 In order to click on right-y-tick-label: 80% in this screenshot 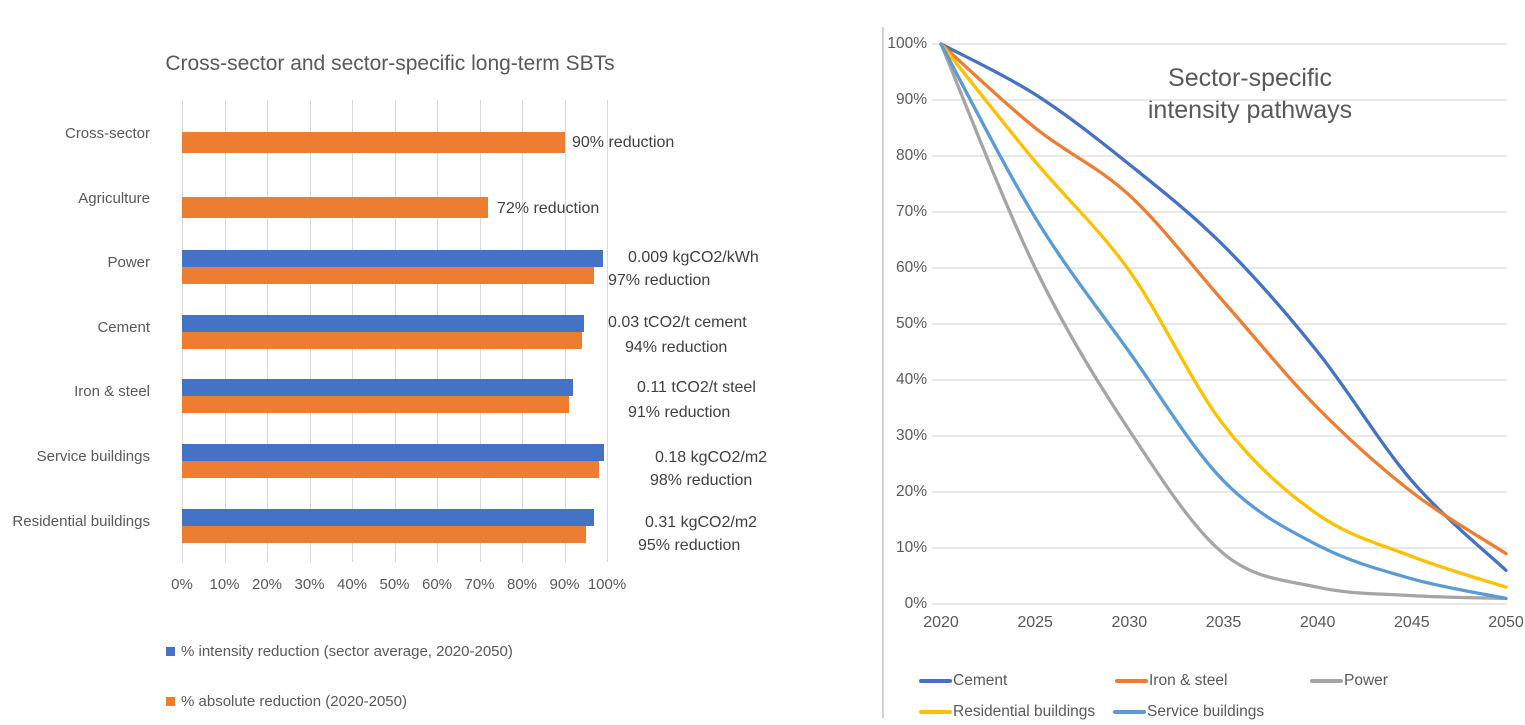, I will do `click(911, 155)`.